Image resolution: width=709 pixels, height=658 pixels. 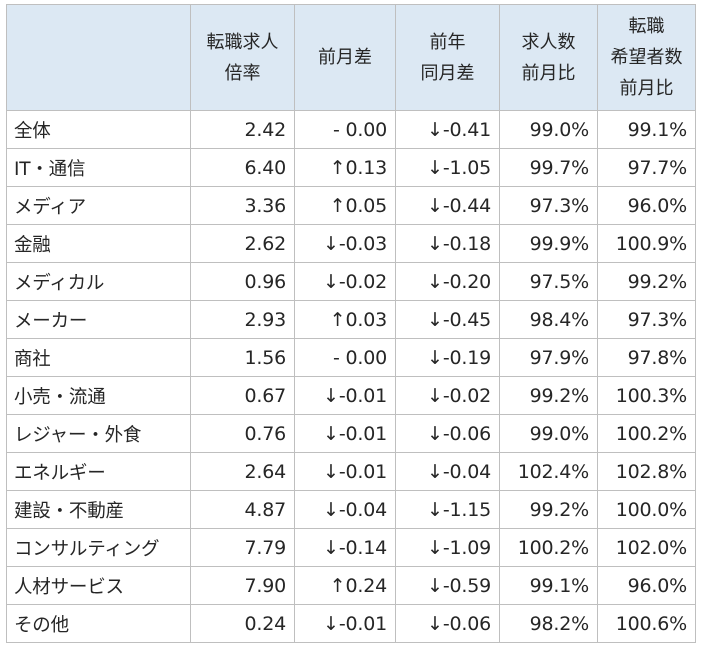 What do you see at coordinates (345, 319) in the screenshot?
I see `month-diff-value: ↑0.03` at bounding box center [345, 319].